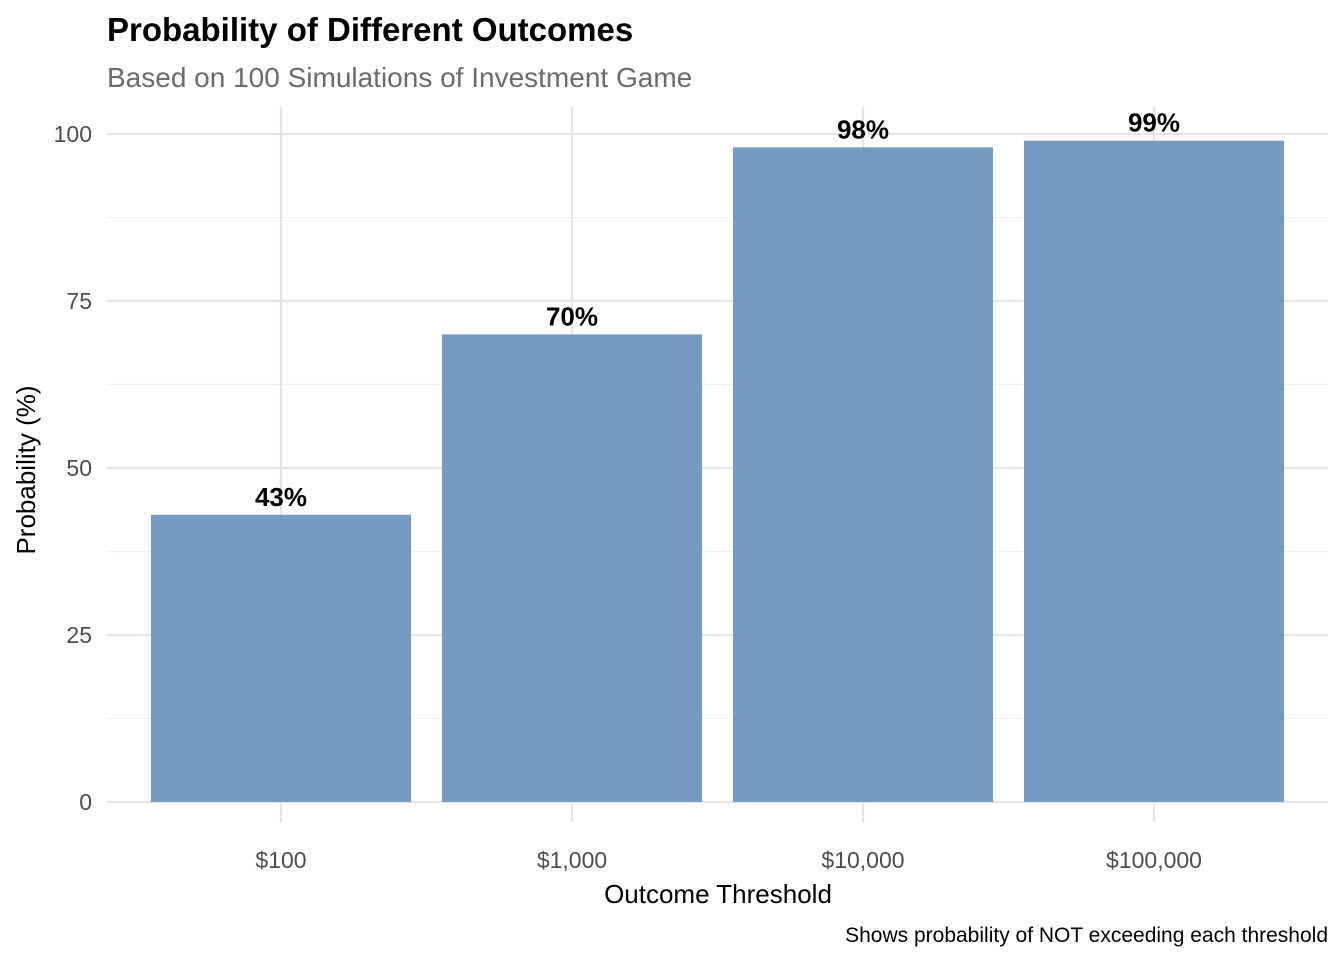  I want to click on y-tick-label: 25, so click(79, 635).